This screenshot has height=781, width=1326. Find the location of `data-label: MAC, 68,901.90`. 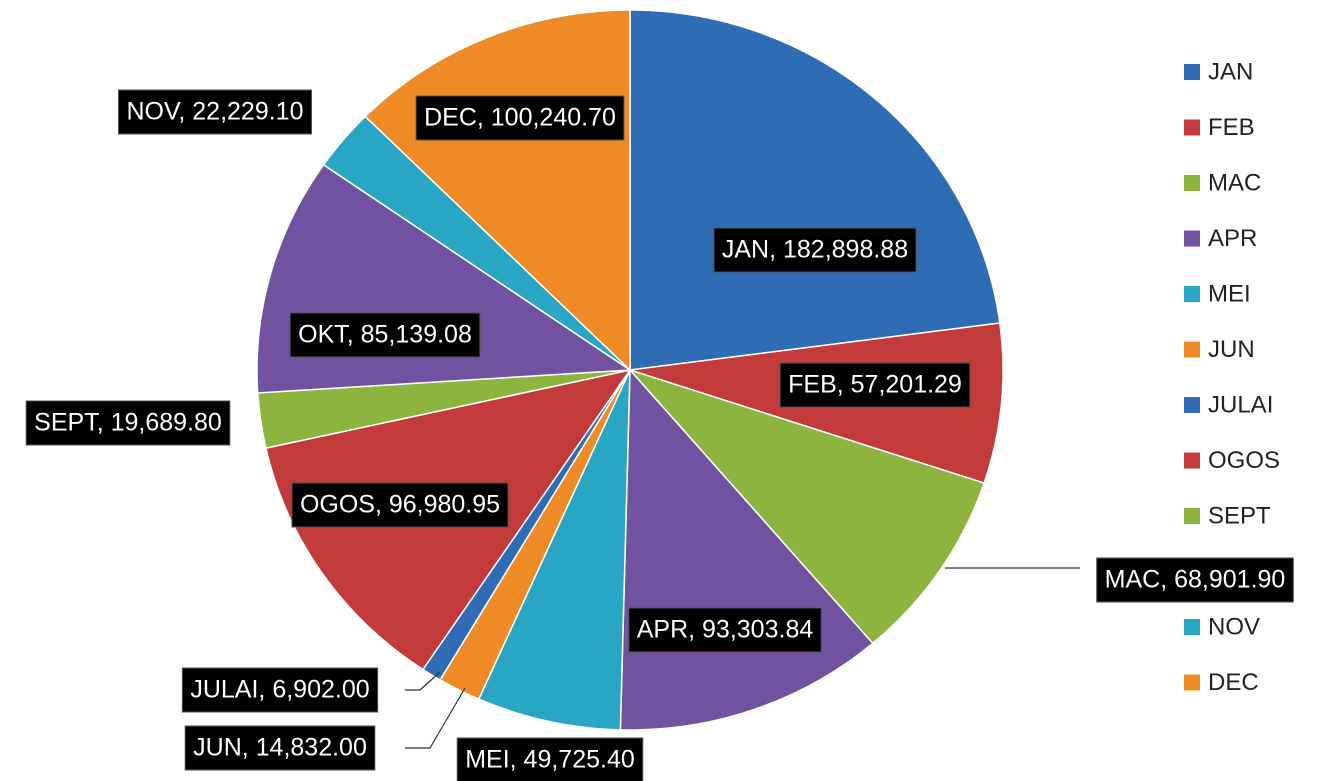

data-label: MAC, 68,901.90 is located at coordinates (1195, 580).